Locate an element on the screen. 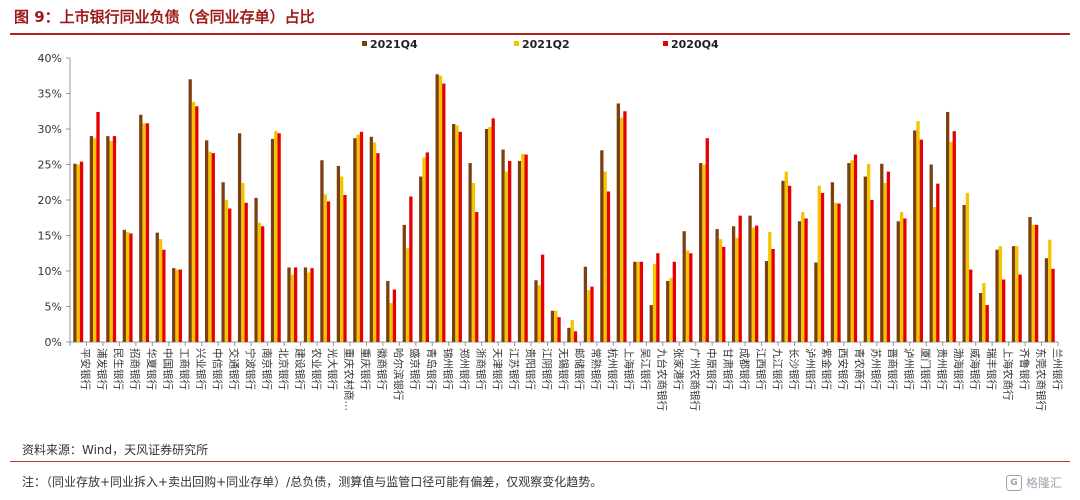  legend-label-2021Q4: 2021Q4 is located at coordinates (394, 44).